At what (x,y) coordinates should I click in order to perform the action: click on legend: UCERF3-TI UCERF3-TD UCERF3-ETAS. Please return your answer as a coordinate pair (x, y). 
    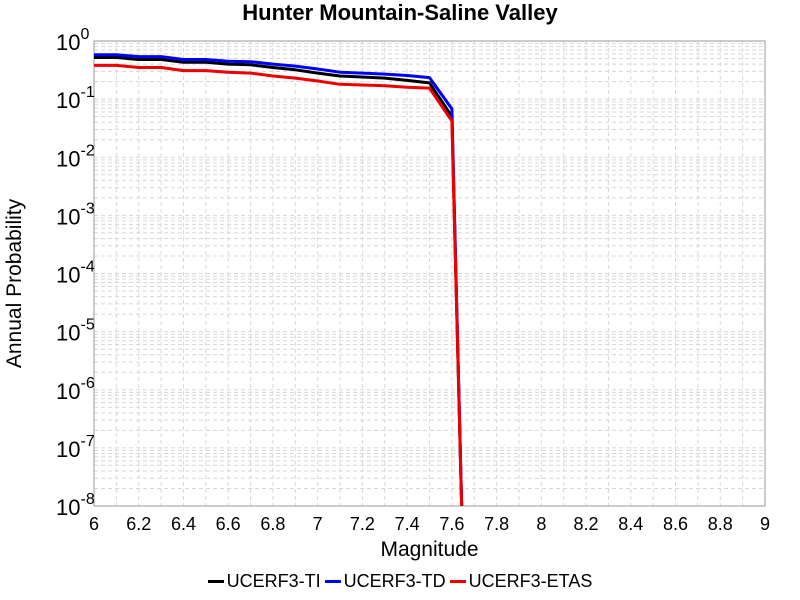
    Looking at the image, I should click on (400, 581).